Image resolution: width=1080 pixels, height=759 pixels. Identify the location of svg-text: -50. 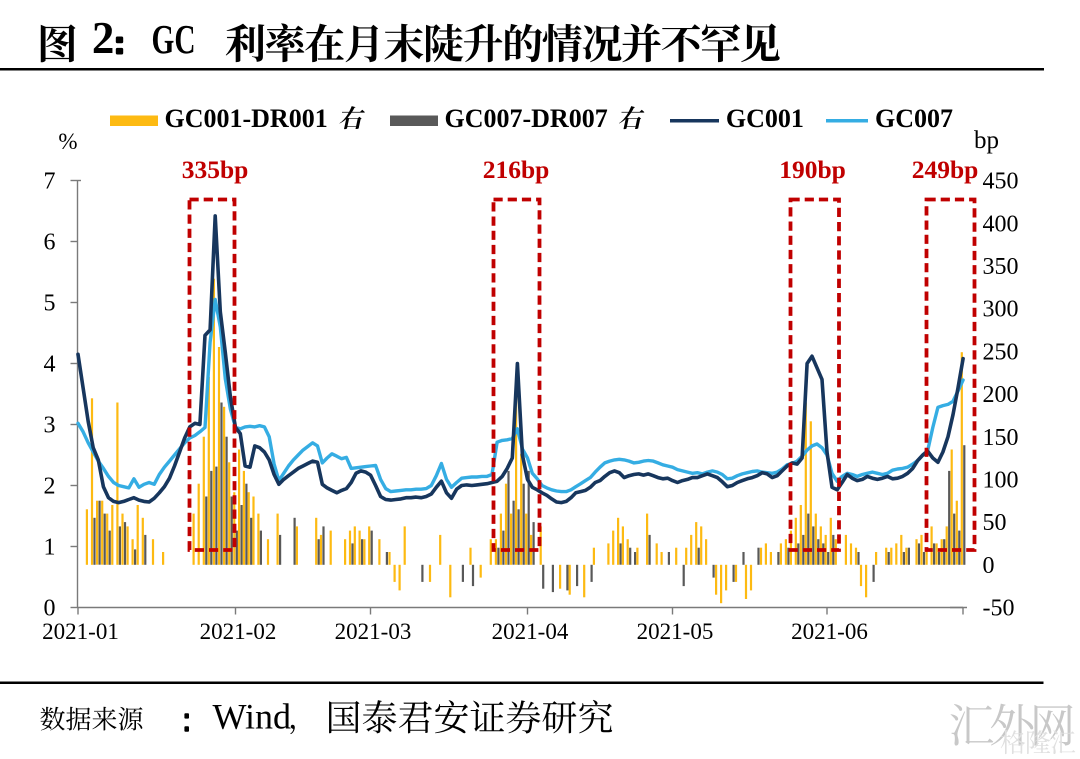
(999, 609).